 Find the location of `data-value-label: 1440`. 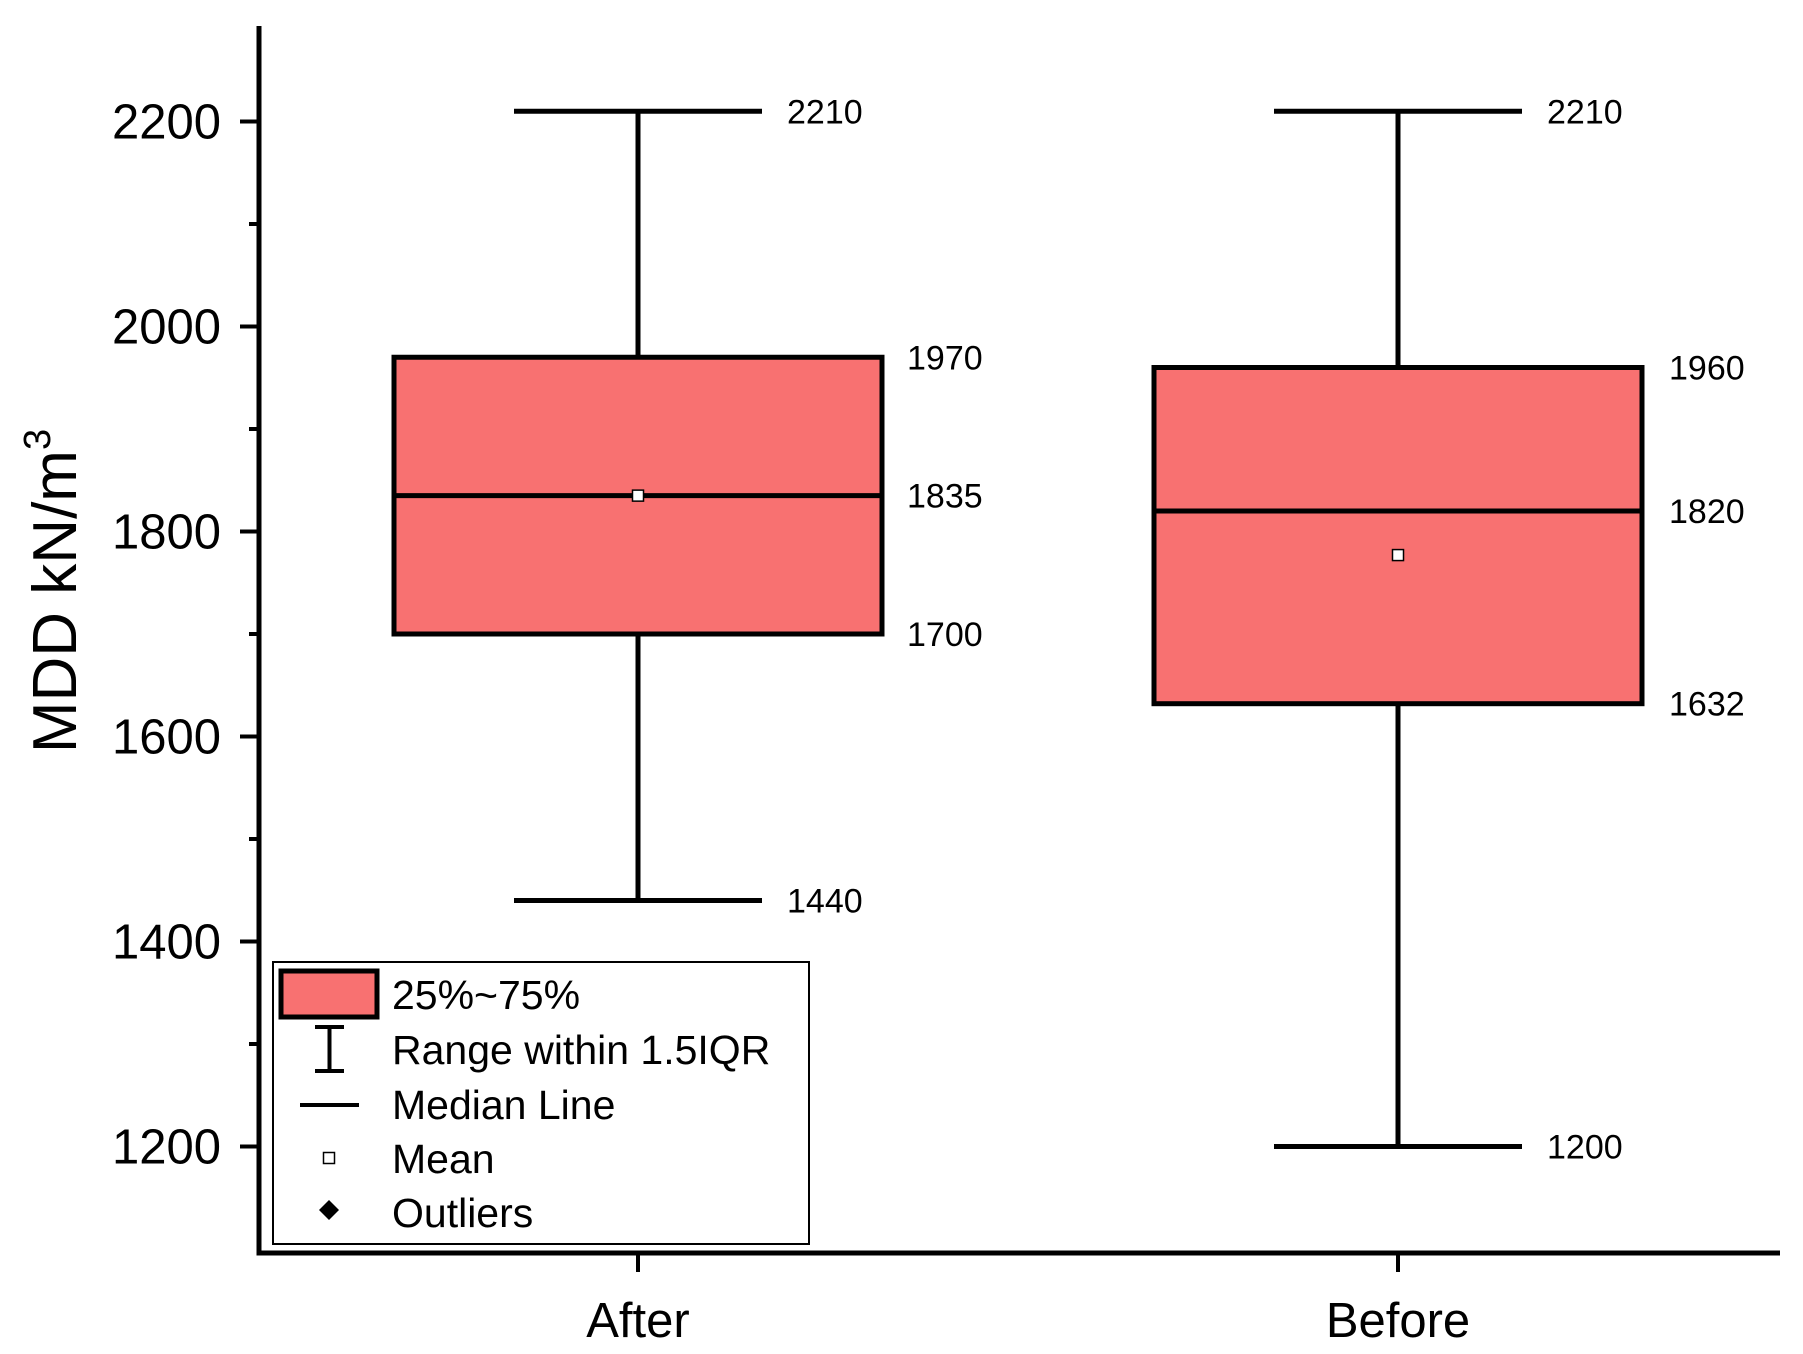

data-value-label: 1440 is located at coordinates (825, 902).